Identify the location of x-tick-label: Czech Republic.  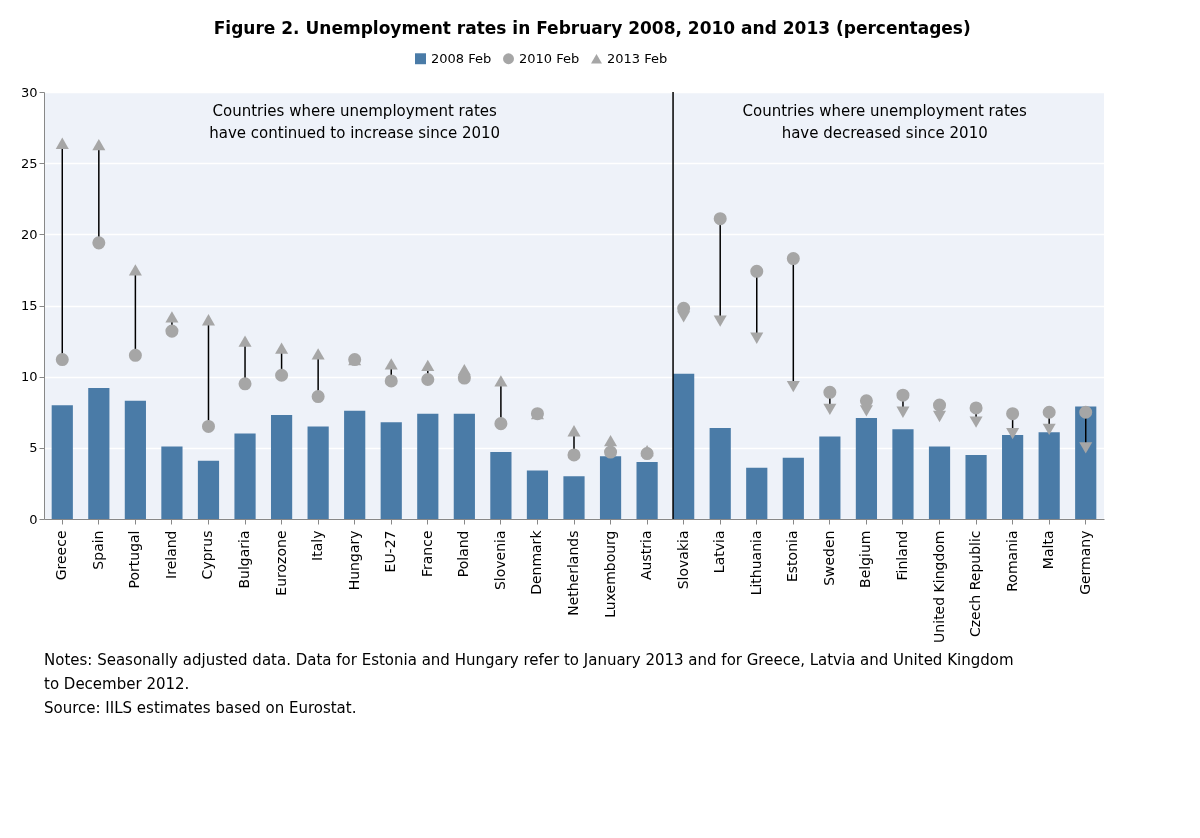
(975, 584).